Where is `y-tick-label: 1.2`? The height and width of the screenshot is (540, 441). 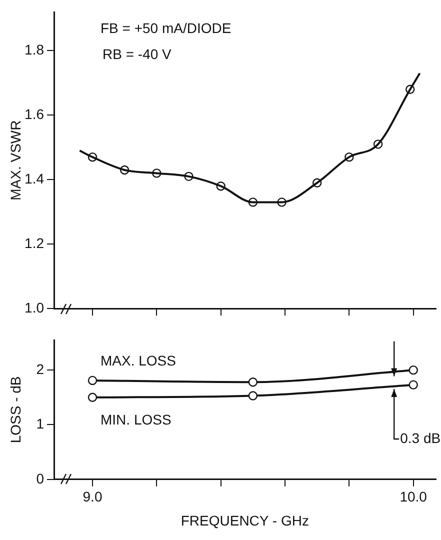
y-tick-label: 1.2 is located at coordinates (34, 242).